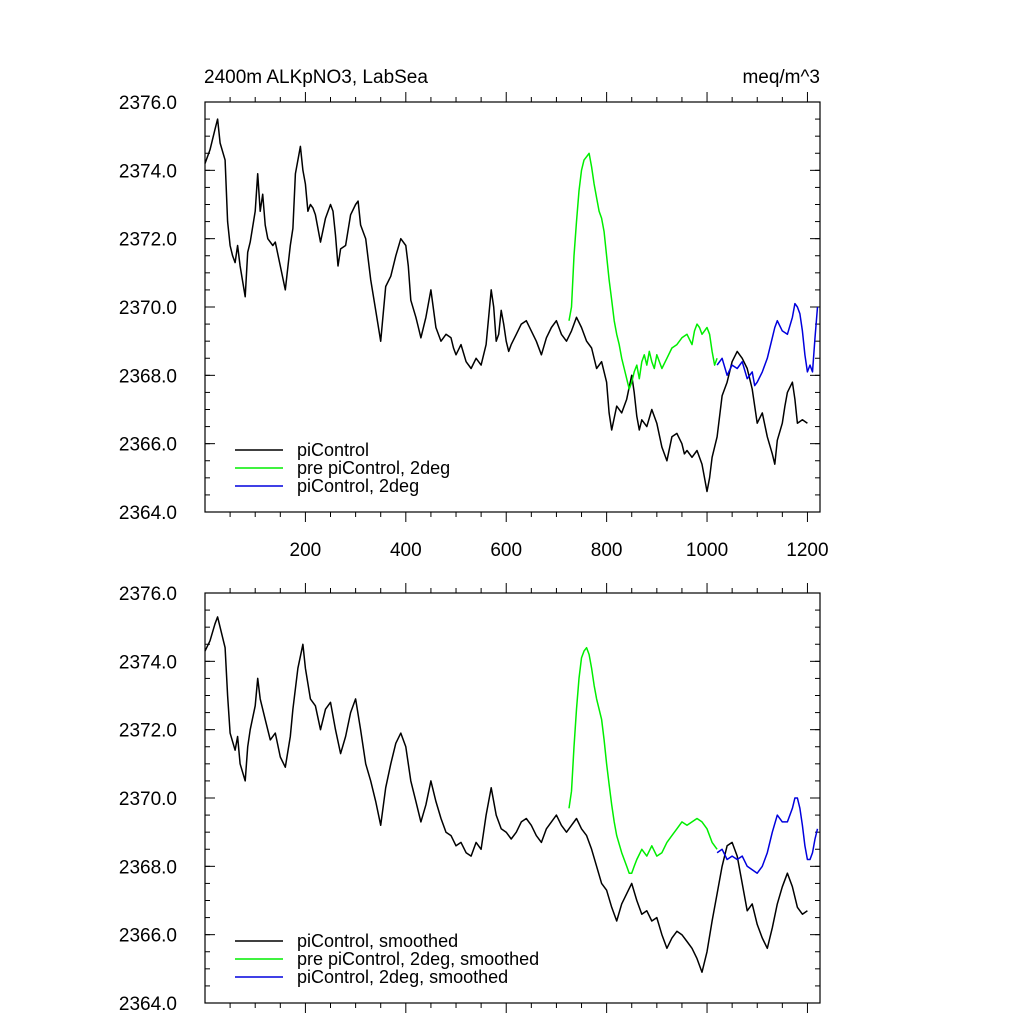  What do you see at coordinates (377, 941) in the screenshot?
I see `legend-label: piControl, smoothed` at bounding box center [377, 941].